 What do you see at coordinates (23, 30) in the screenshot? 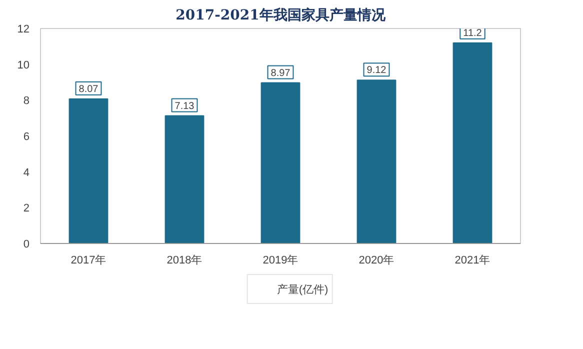
I see `y-tick-label: 12` at bounding box center [23, 30].